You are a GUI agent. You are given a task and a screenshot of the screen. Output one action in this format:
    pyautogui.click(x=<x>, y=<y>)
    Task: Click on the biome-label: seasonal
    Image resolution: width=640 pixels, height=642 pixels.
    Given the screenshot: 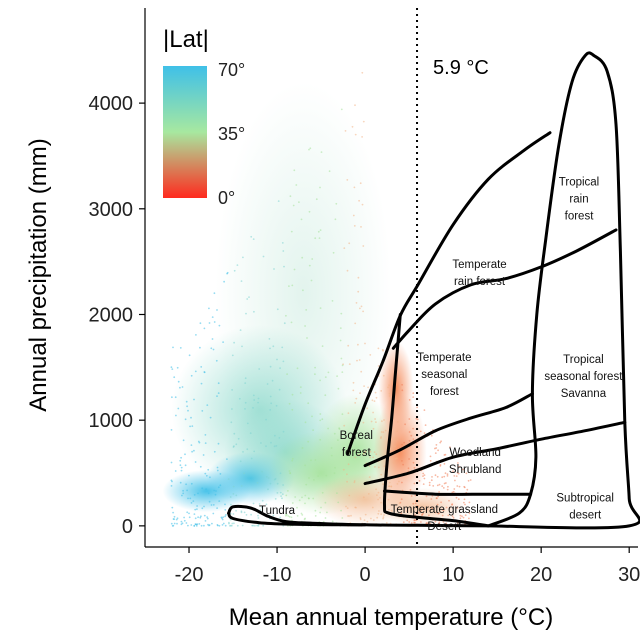 What is the action you would take?
    pyautogui.click(x=444, y=375)
    